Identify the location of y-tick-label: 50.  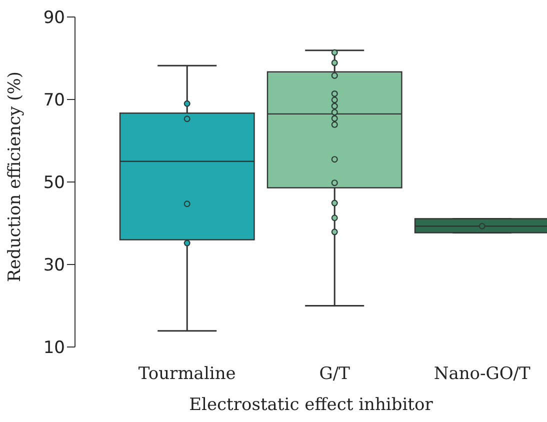
(54, 183).